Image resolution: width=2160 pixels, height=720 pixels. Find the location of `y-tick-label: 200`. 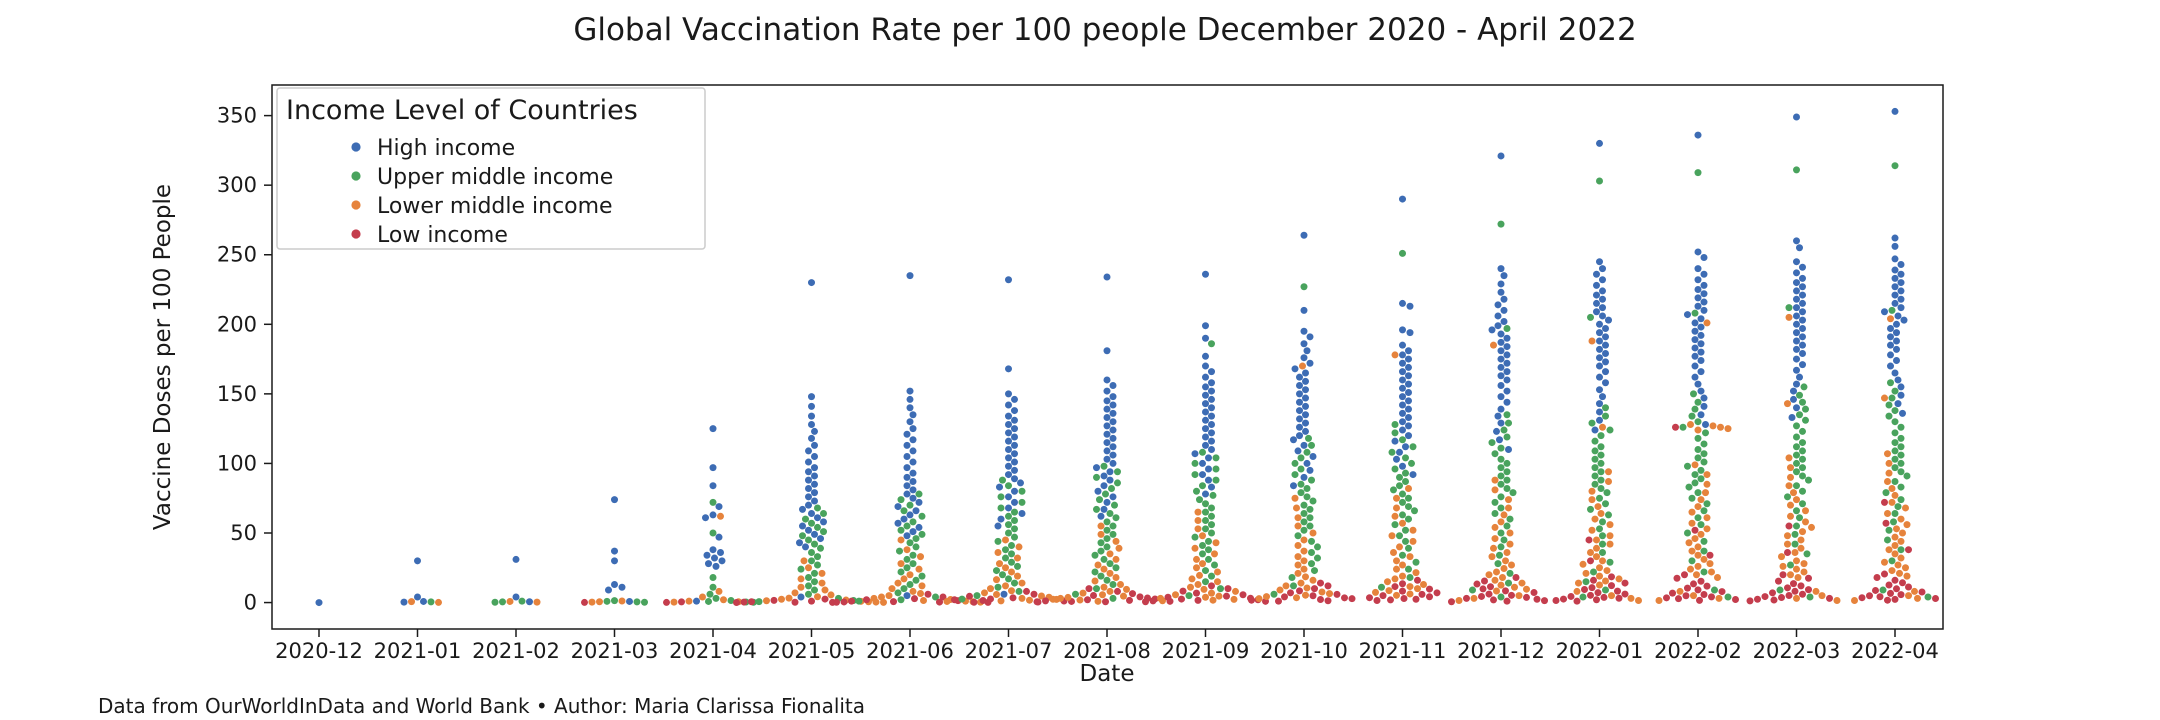

y-tick-label: 200 is located at coordinates (237, 324).